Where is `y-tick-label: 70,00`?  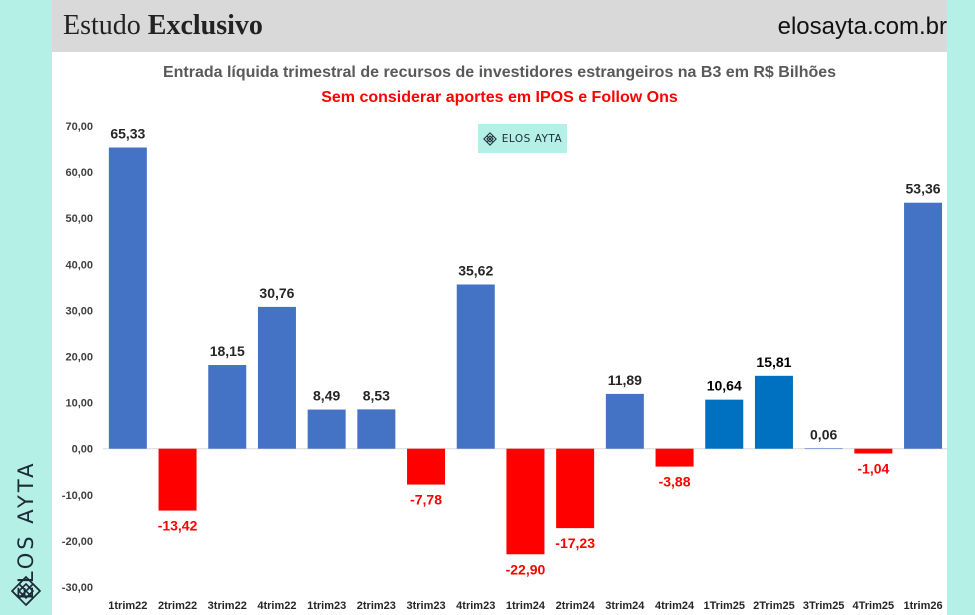
y-tick-label: 70,00 is located at coordinates (79, 127).